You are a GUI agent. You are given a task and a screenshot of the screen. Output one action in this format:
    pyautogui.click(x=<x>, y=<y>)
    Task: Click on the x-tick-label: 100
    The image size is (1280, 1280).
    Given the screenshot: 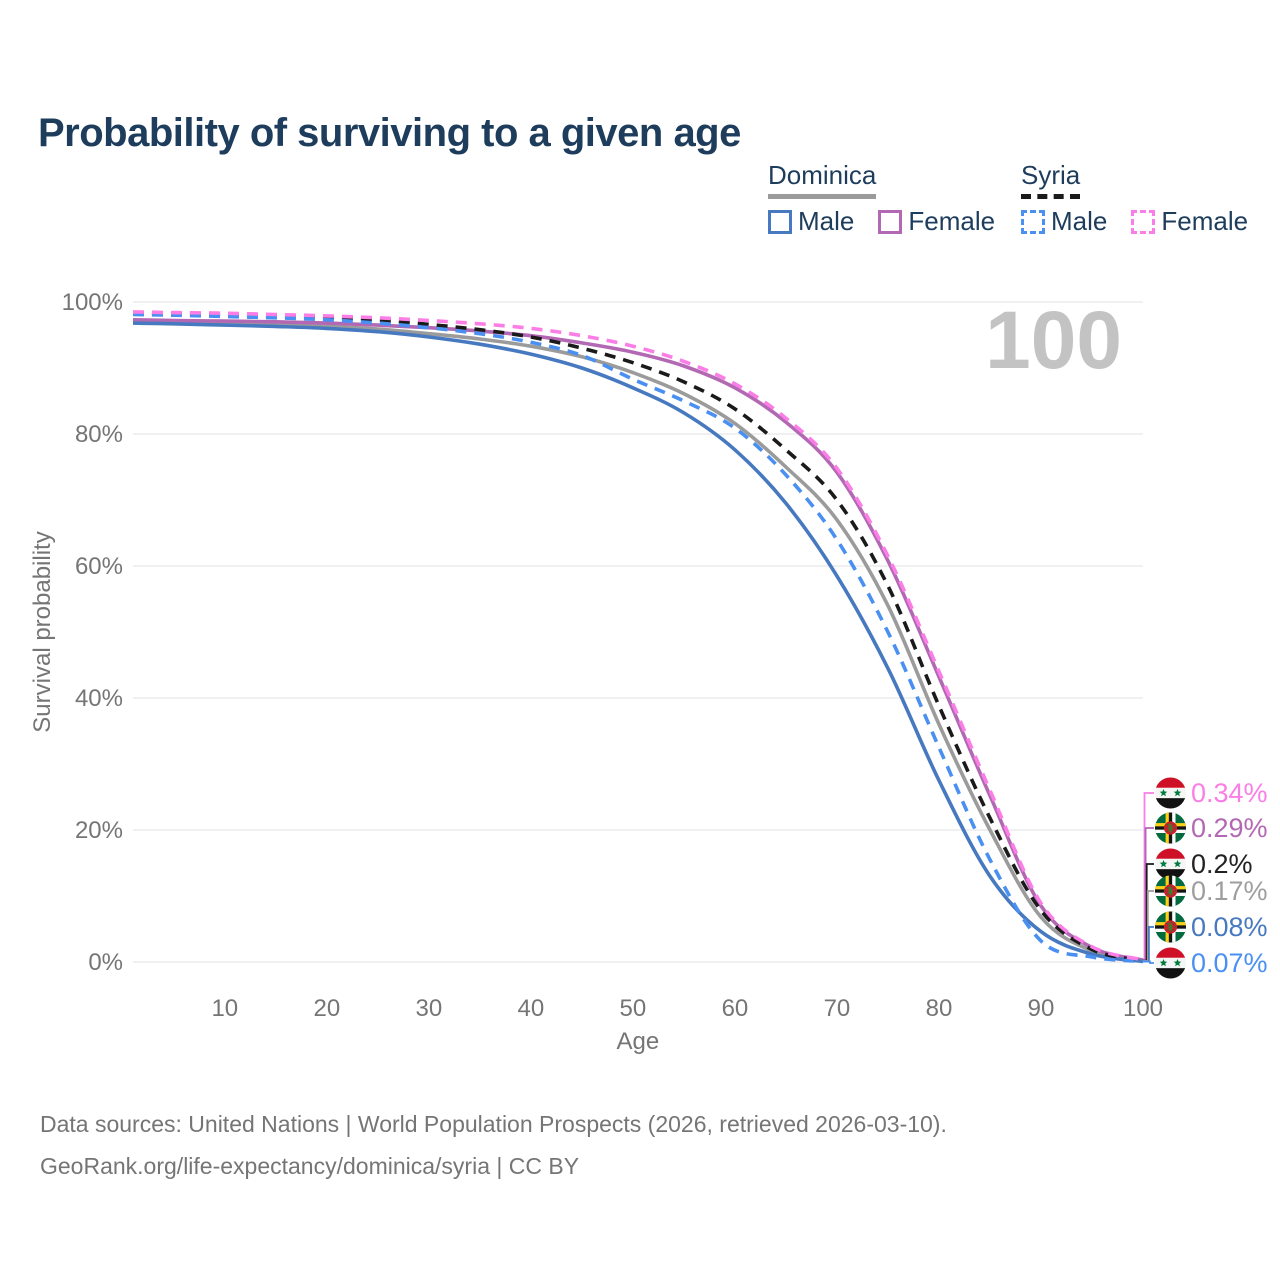 What is the action you would take?
    pyautogui.click(x=1143, y=1008)
    